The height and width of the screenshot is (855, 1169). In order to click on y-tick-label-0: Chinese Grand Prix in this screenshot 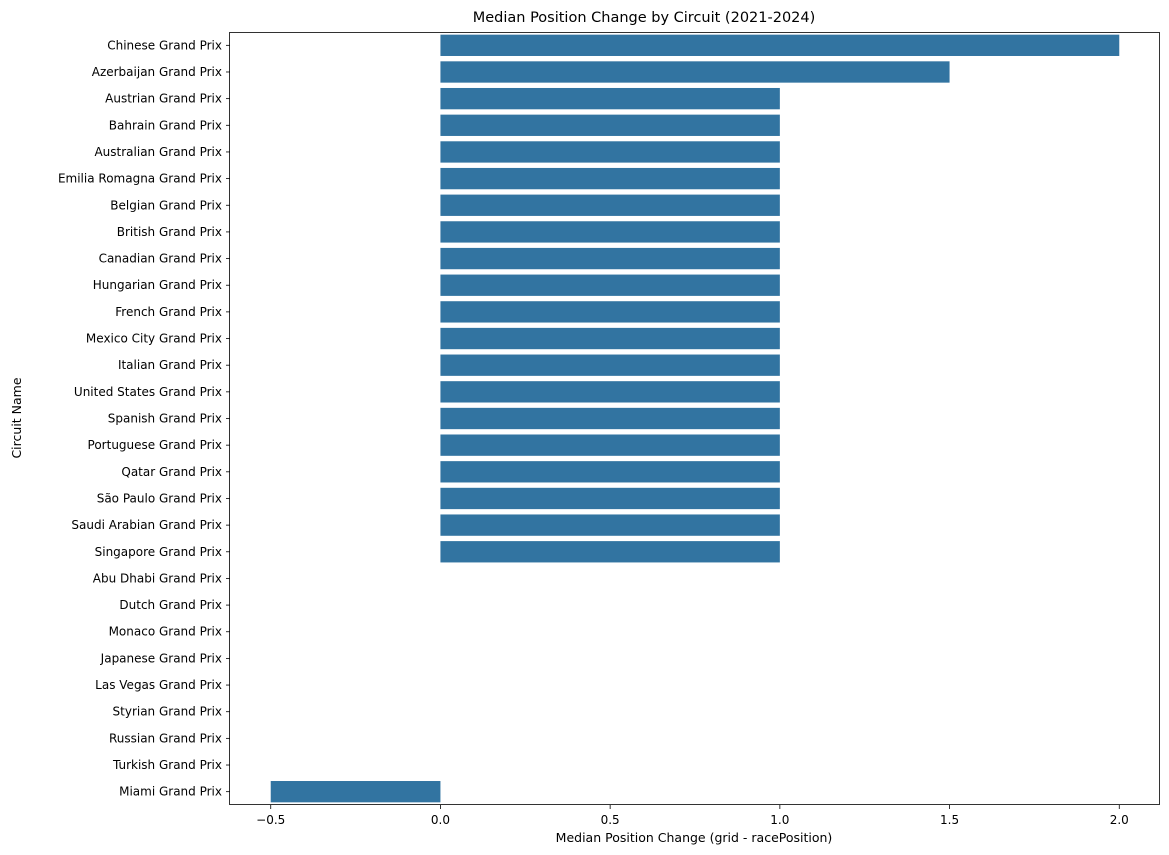, I will do `click(164, 45)`.